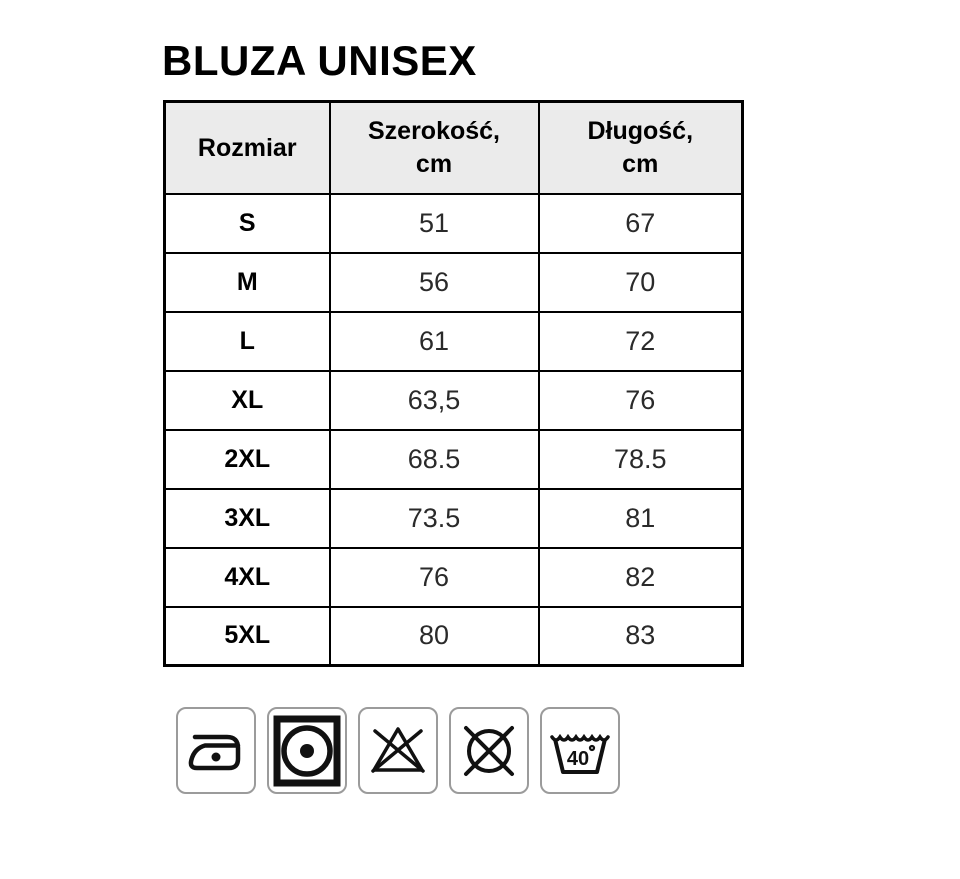 This screenshot has width=960, height=879. What do you see at coordinates (434, 577) in the screenshot?
I see `width-cell: 76` at bounding box center [434, 577].